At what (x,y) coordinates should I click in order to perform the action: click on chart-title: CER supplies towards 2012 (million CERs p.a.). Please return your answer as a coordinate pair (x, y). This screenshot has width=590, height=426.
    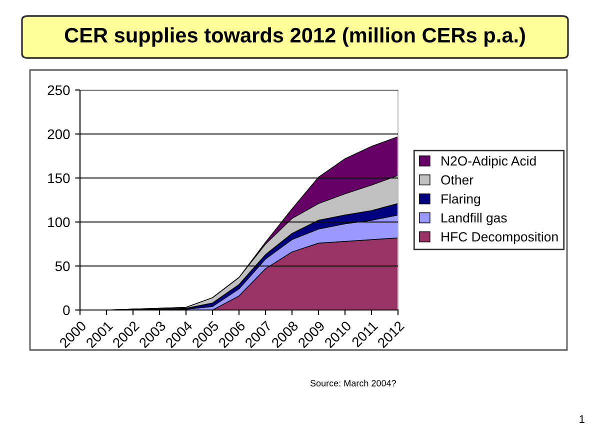
    Looking at the image, I should click on (294, 37).